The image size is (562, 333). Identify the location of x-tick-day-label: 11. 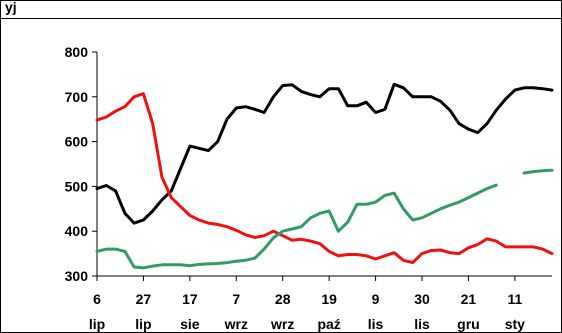
(514, 299).